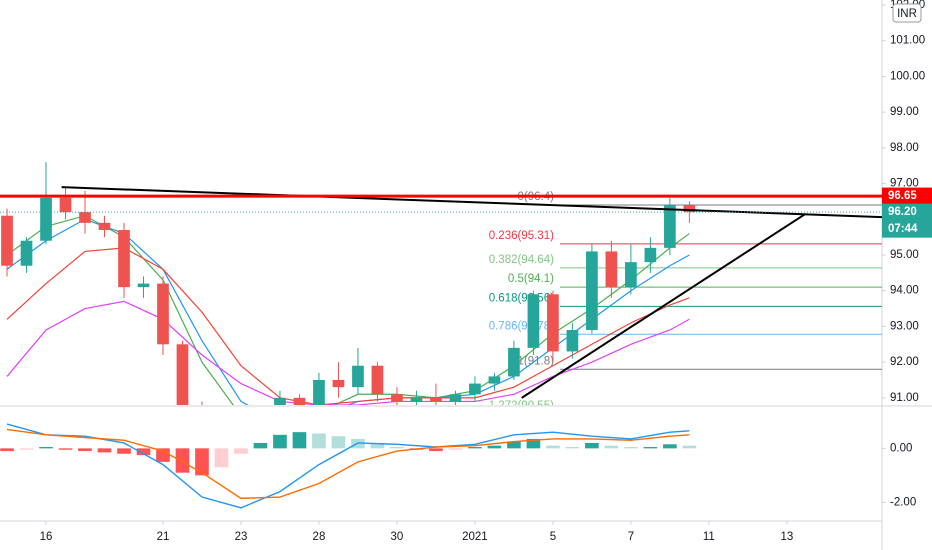 Image resolution: width=932 pixels, height=550 pixels. Describe the element at coordinates (904, 291) in the screenshot. I see `y-tick-label: 94.00` at that location.